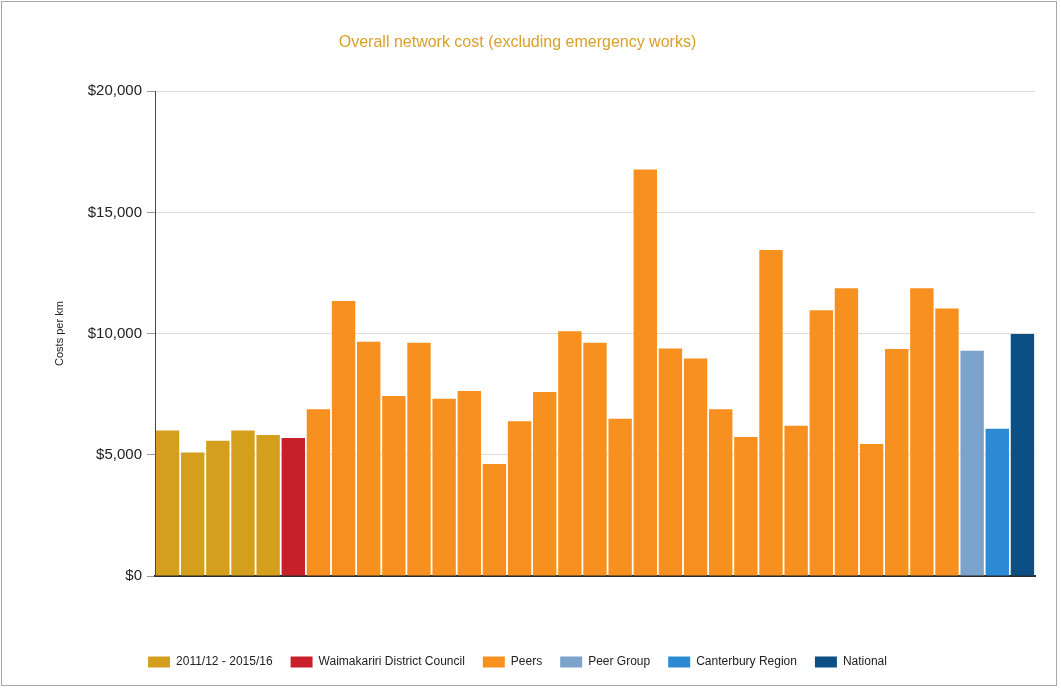 The width and height of the screenshot is (1061, 688). What do you see at coordinates (114, 332) in the screenshot?
I see `y-tick-label: $10,000` at bounding box center [114, 332].